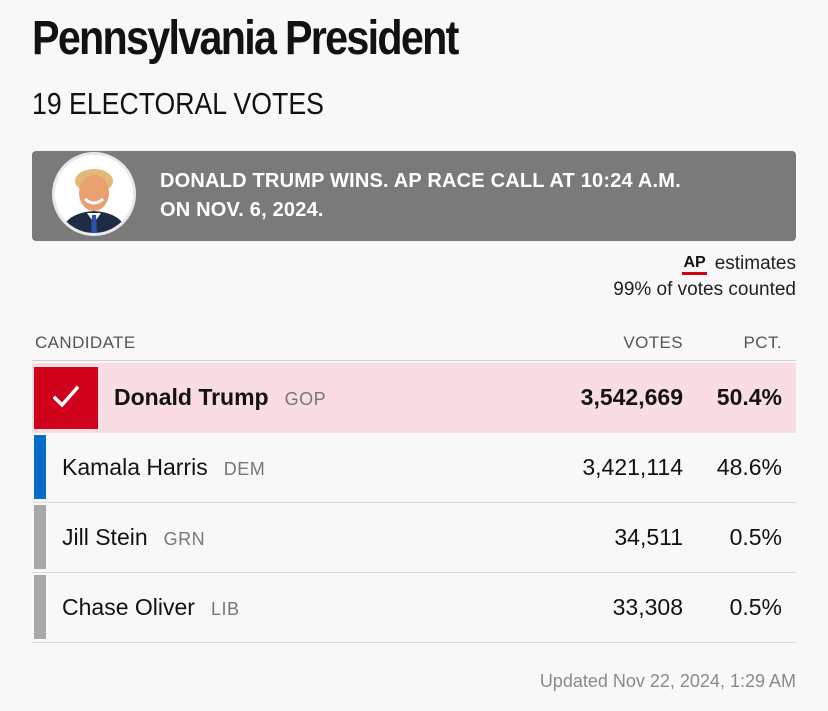  I want to click on source-info: AP estimates 99% of votes counted, so click(704, 277).